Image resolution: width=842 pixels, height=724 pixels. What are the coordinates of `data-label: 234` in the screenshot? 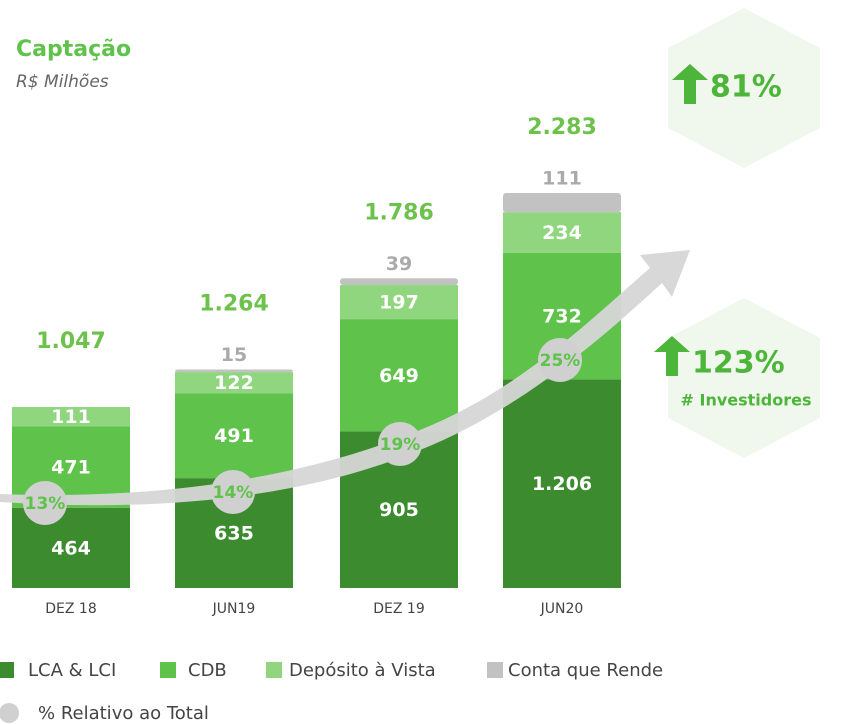 It's located at (562, 233).